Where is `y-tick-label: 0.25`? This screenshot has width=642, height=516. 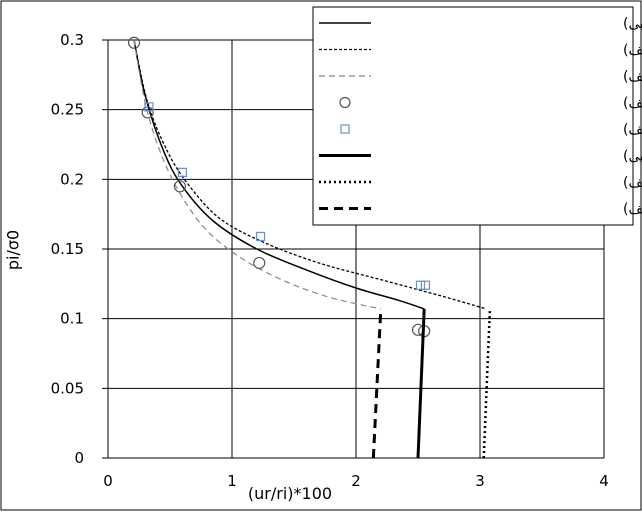 y-tick-label: 0.25 is located at coordinates (67, 110).